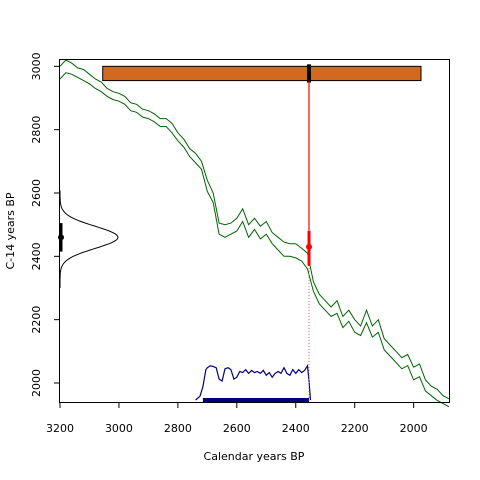  Describe the element at coordinates (36, 66) in the screenshot. I see `y-tick-label: 3000` at that location.